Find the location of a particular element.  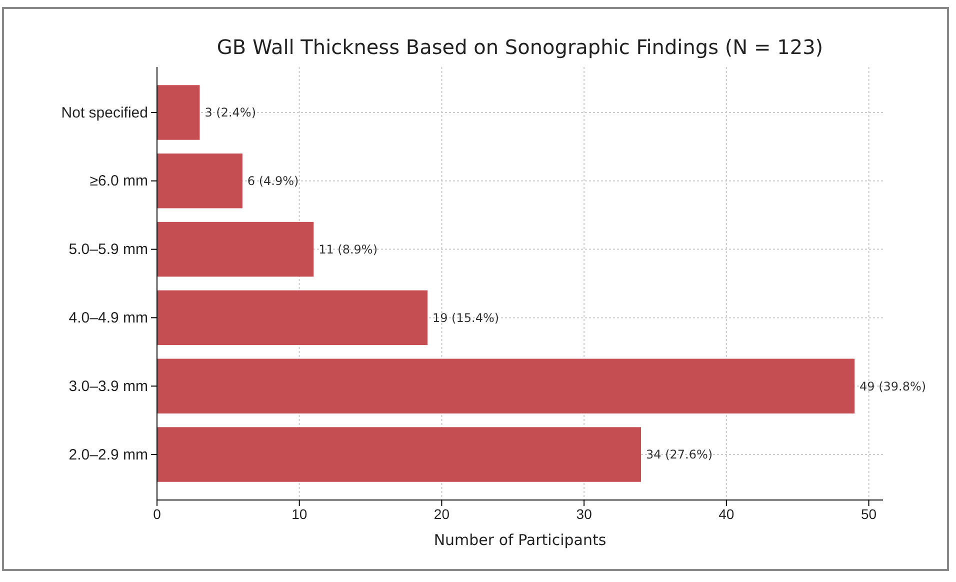

data-label: 3 (2.4%) is located at coordinates (230, 113).